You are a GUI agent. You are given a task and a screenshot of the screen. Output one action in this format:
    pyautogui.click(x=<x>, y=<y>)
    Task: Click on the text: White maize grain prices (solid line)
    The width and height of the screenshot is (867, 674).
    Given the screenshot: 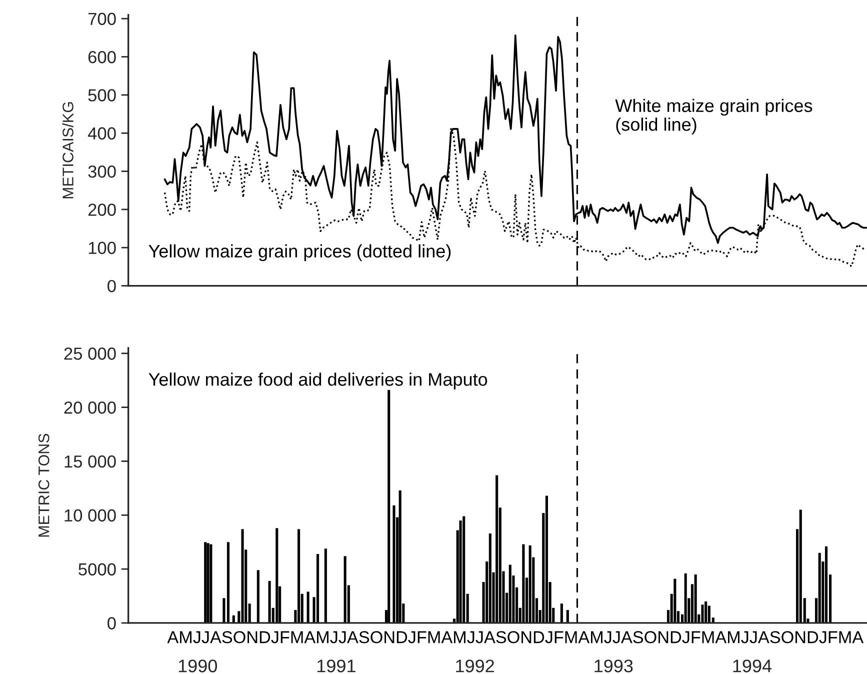 What is the action you would take?
    pyautogui.click(x=713, y=116)
    